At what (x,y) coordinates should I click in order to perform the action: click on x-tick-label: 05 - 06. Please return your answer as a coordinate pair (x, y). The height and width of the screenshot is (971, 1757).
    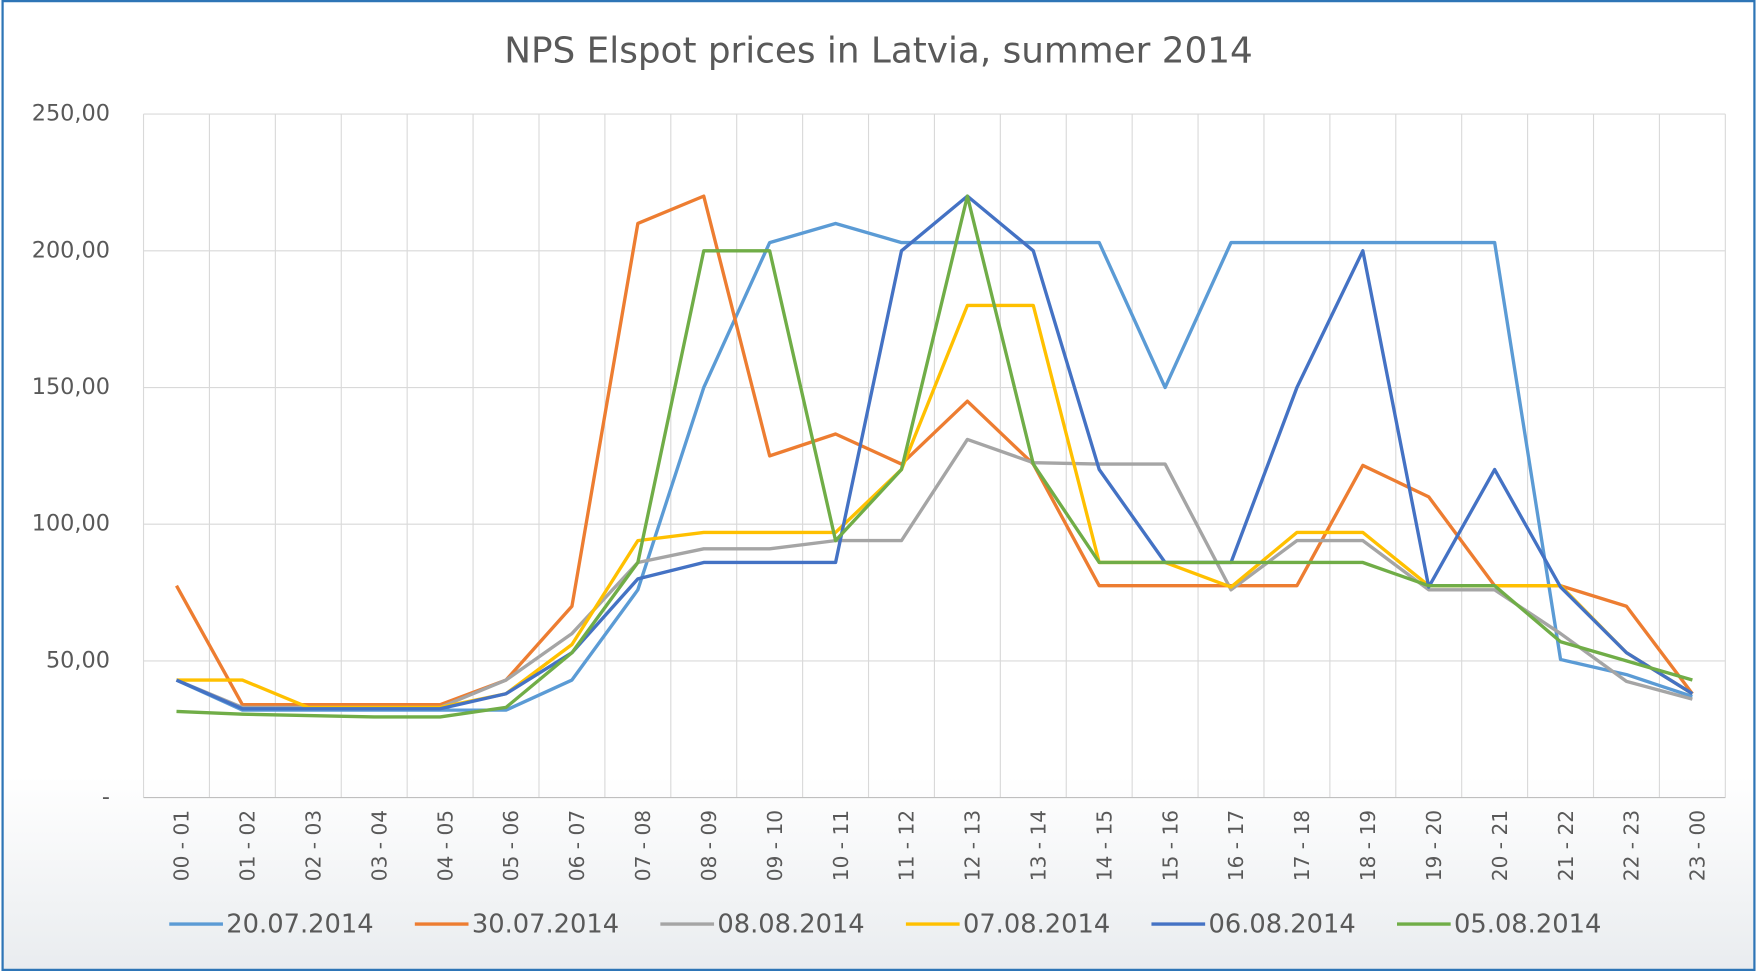
    Looking at the image, I should click on (511, 845).